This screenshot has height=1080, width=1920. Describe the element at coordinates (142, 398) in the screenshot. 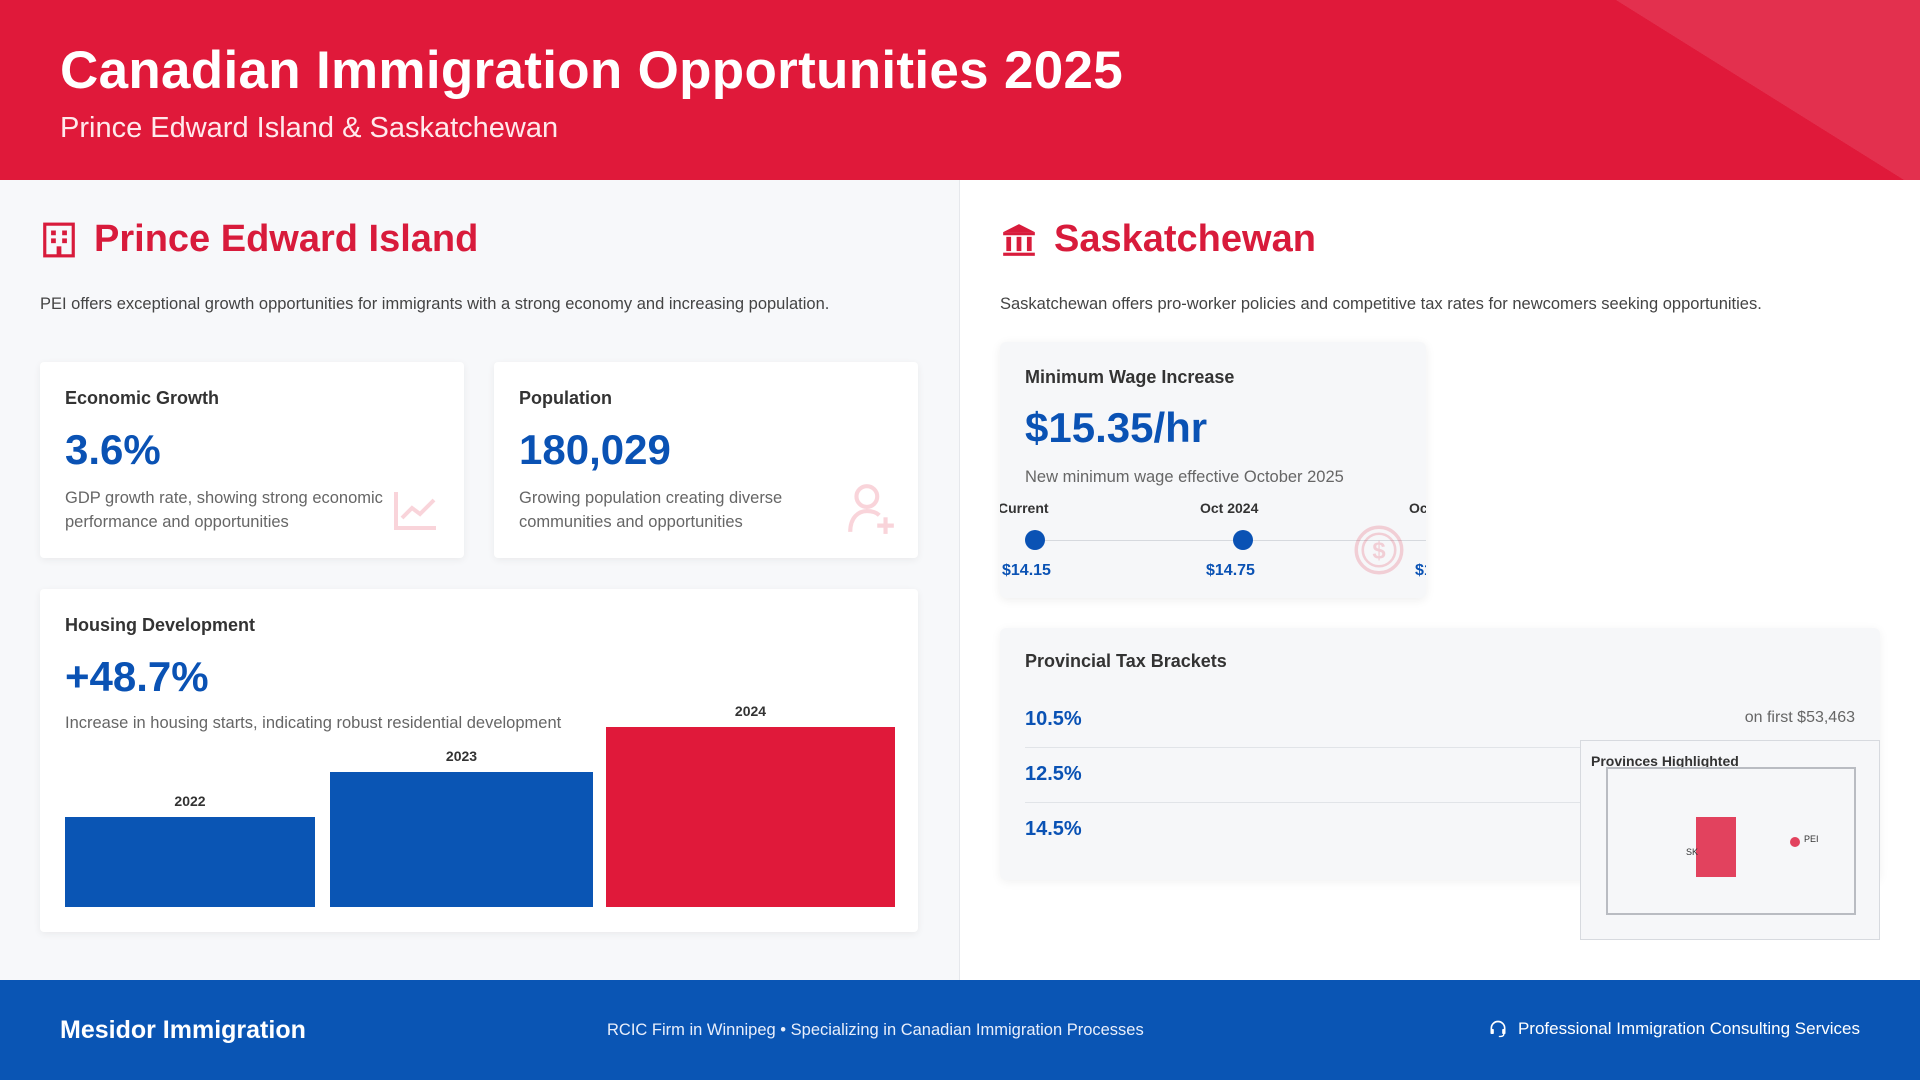

I see `economic-growth-title: Economic Growth` at that location.